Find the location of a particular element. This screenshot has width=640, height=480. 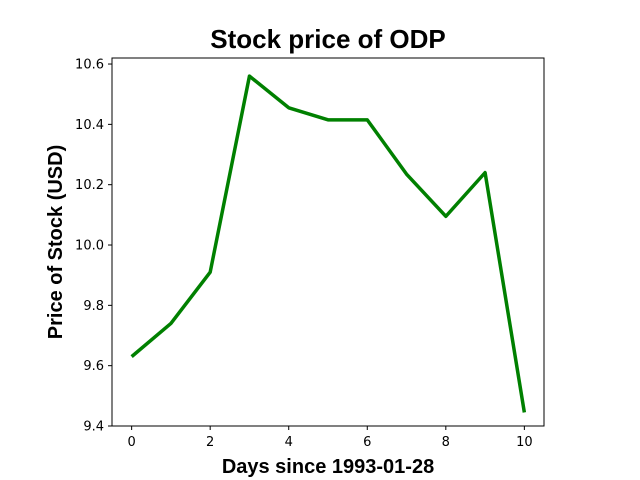

x-axis-title: Days since 1993-01-28 is located at coordinates (328, 467).